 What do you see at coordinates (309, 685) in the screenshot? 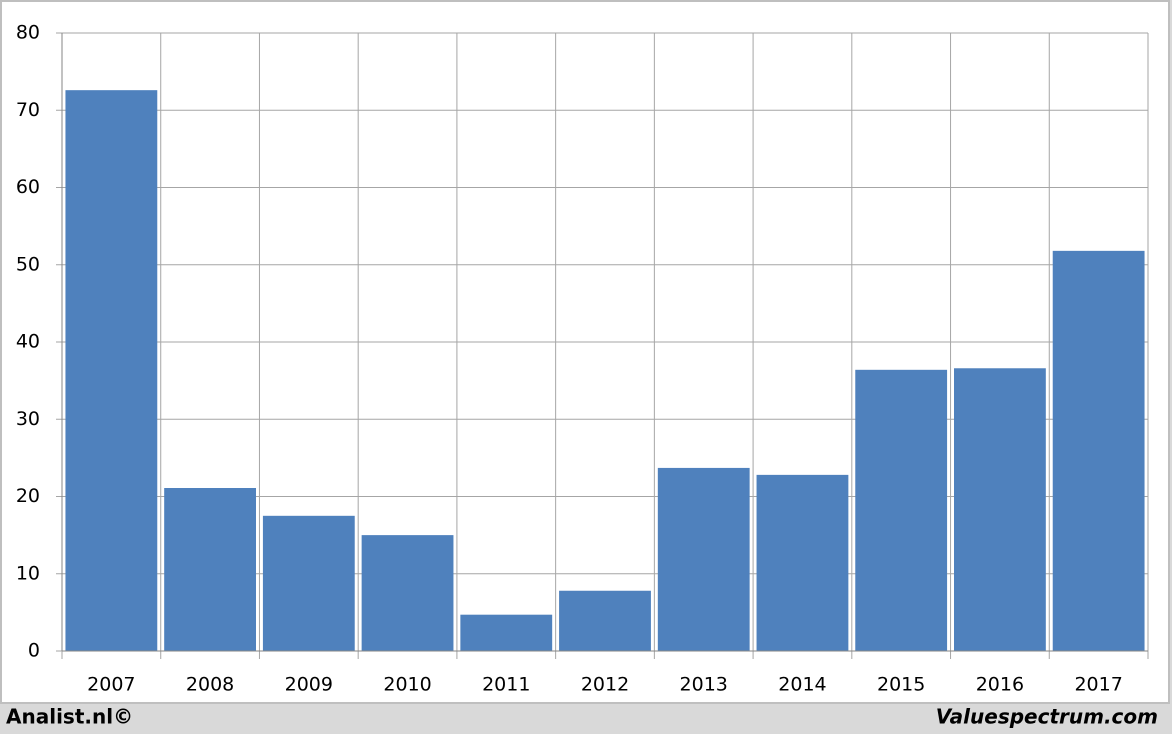
I see `x-tick-label: 2009` at bounding box center [309, 685].